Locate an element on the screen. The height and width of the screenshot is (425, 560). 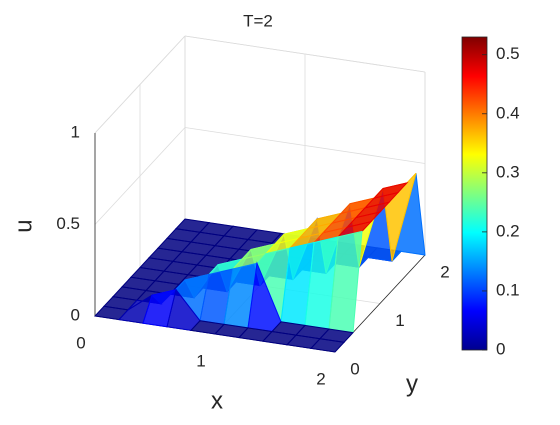
colorbar-tick-label: 0.4 is located at coordinates (508, 112).